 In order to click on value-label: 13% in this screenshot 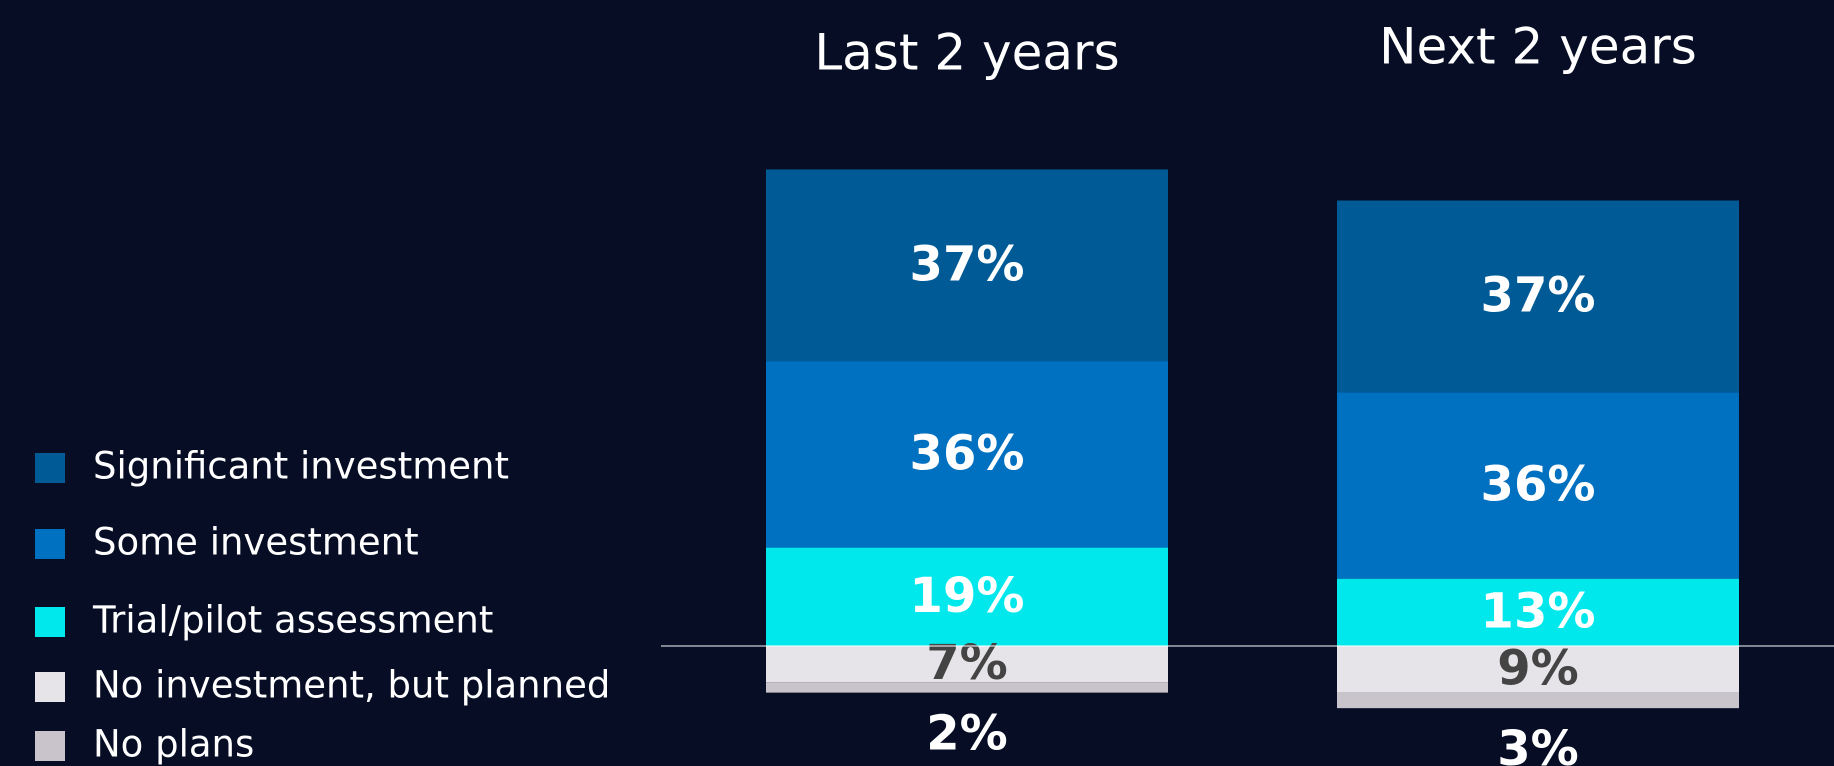, I will do `click(1538, 611)`.